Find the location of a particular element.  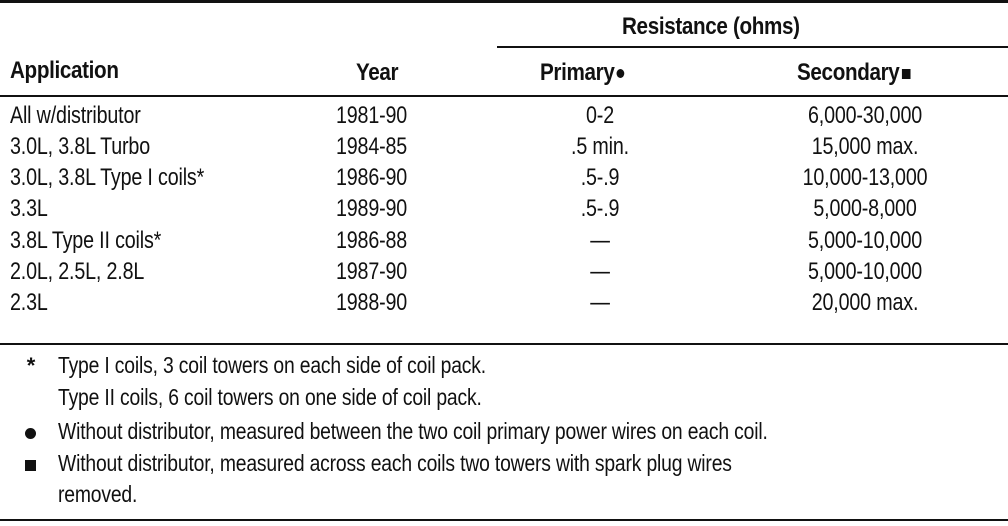

secondary-cell: 6,000-30,000 is located at coordinates (865, 115).